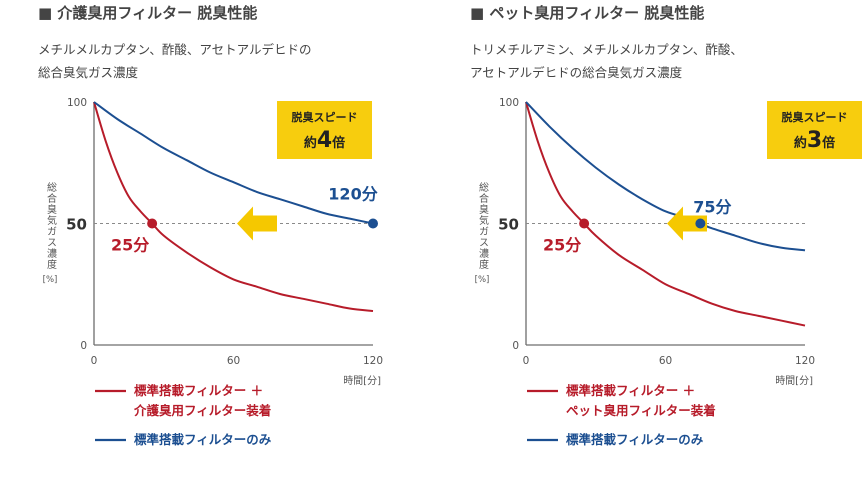 The image size is (864, 479). Describe the element at coordinates (183, 400) in the screenshot. I see `legend-item: 標準搭載フィルター ＋ 介護臭用フィルター装着` at that location.